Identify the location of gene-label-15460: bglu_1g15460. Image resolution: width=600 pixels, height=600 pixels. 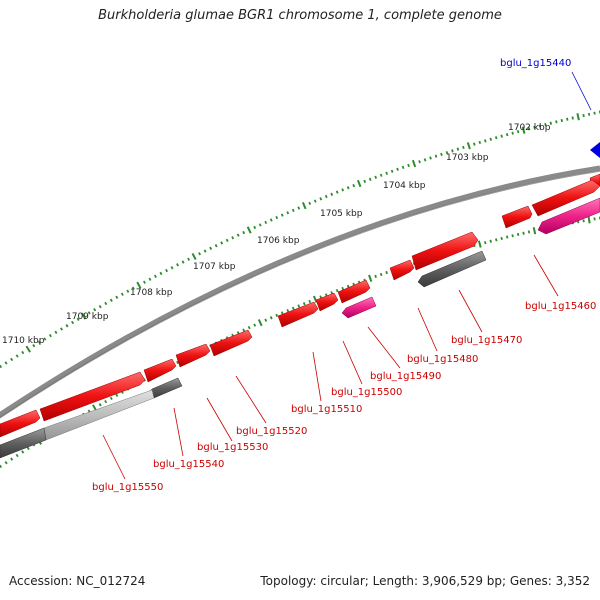
(560, 306).